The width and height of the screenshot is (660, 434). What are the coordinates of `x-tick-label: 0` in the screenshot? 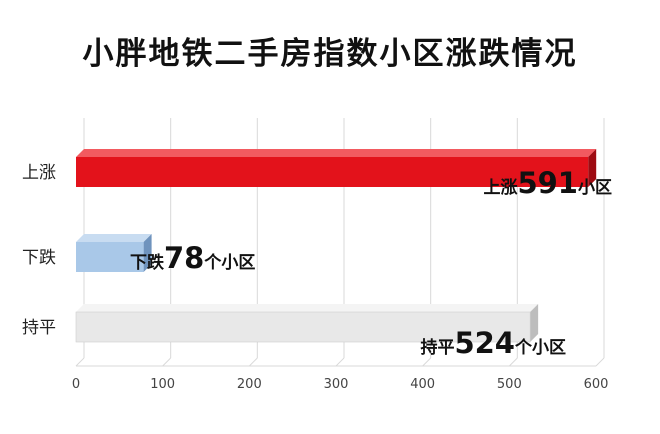 It's located at (76, 384).